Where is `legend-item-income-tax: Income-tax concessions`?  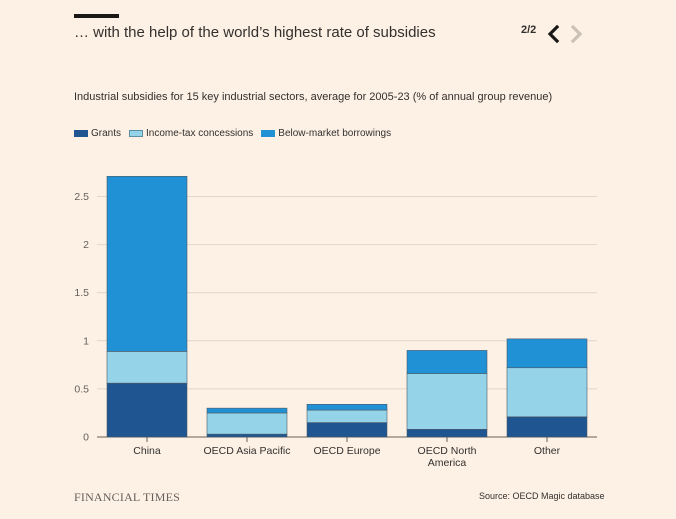
legend-item-income-tax: Income-tax concessions is located at coordinates (191, 133).